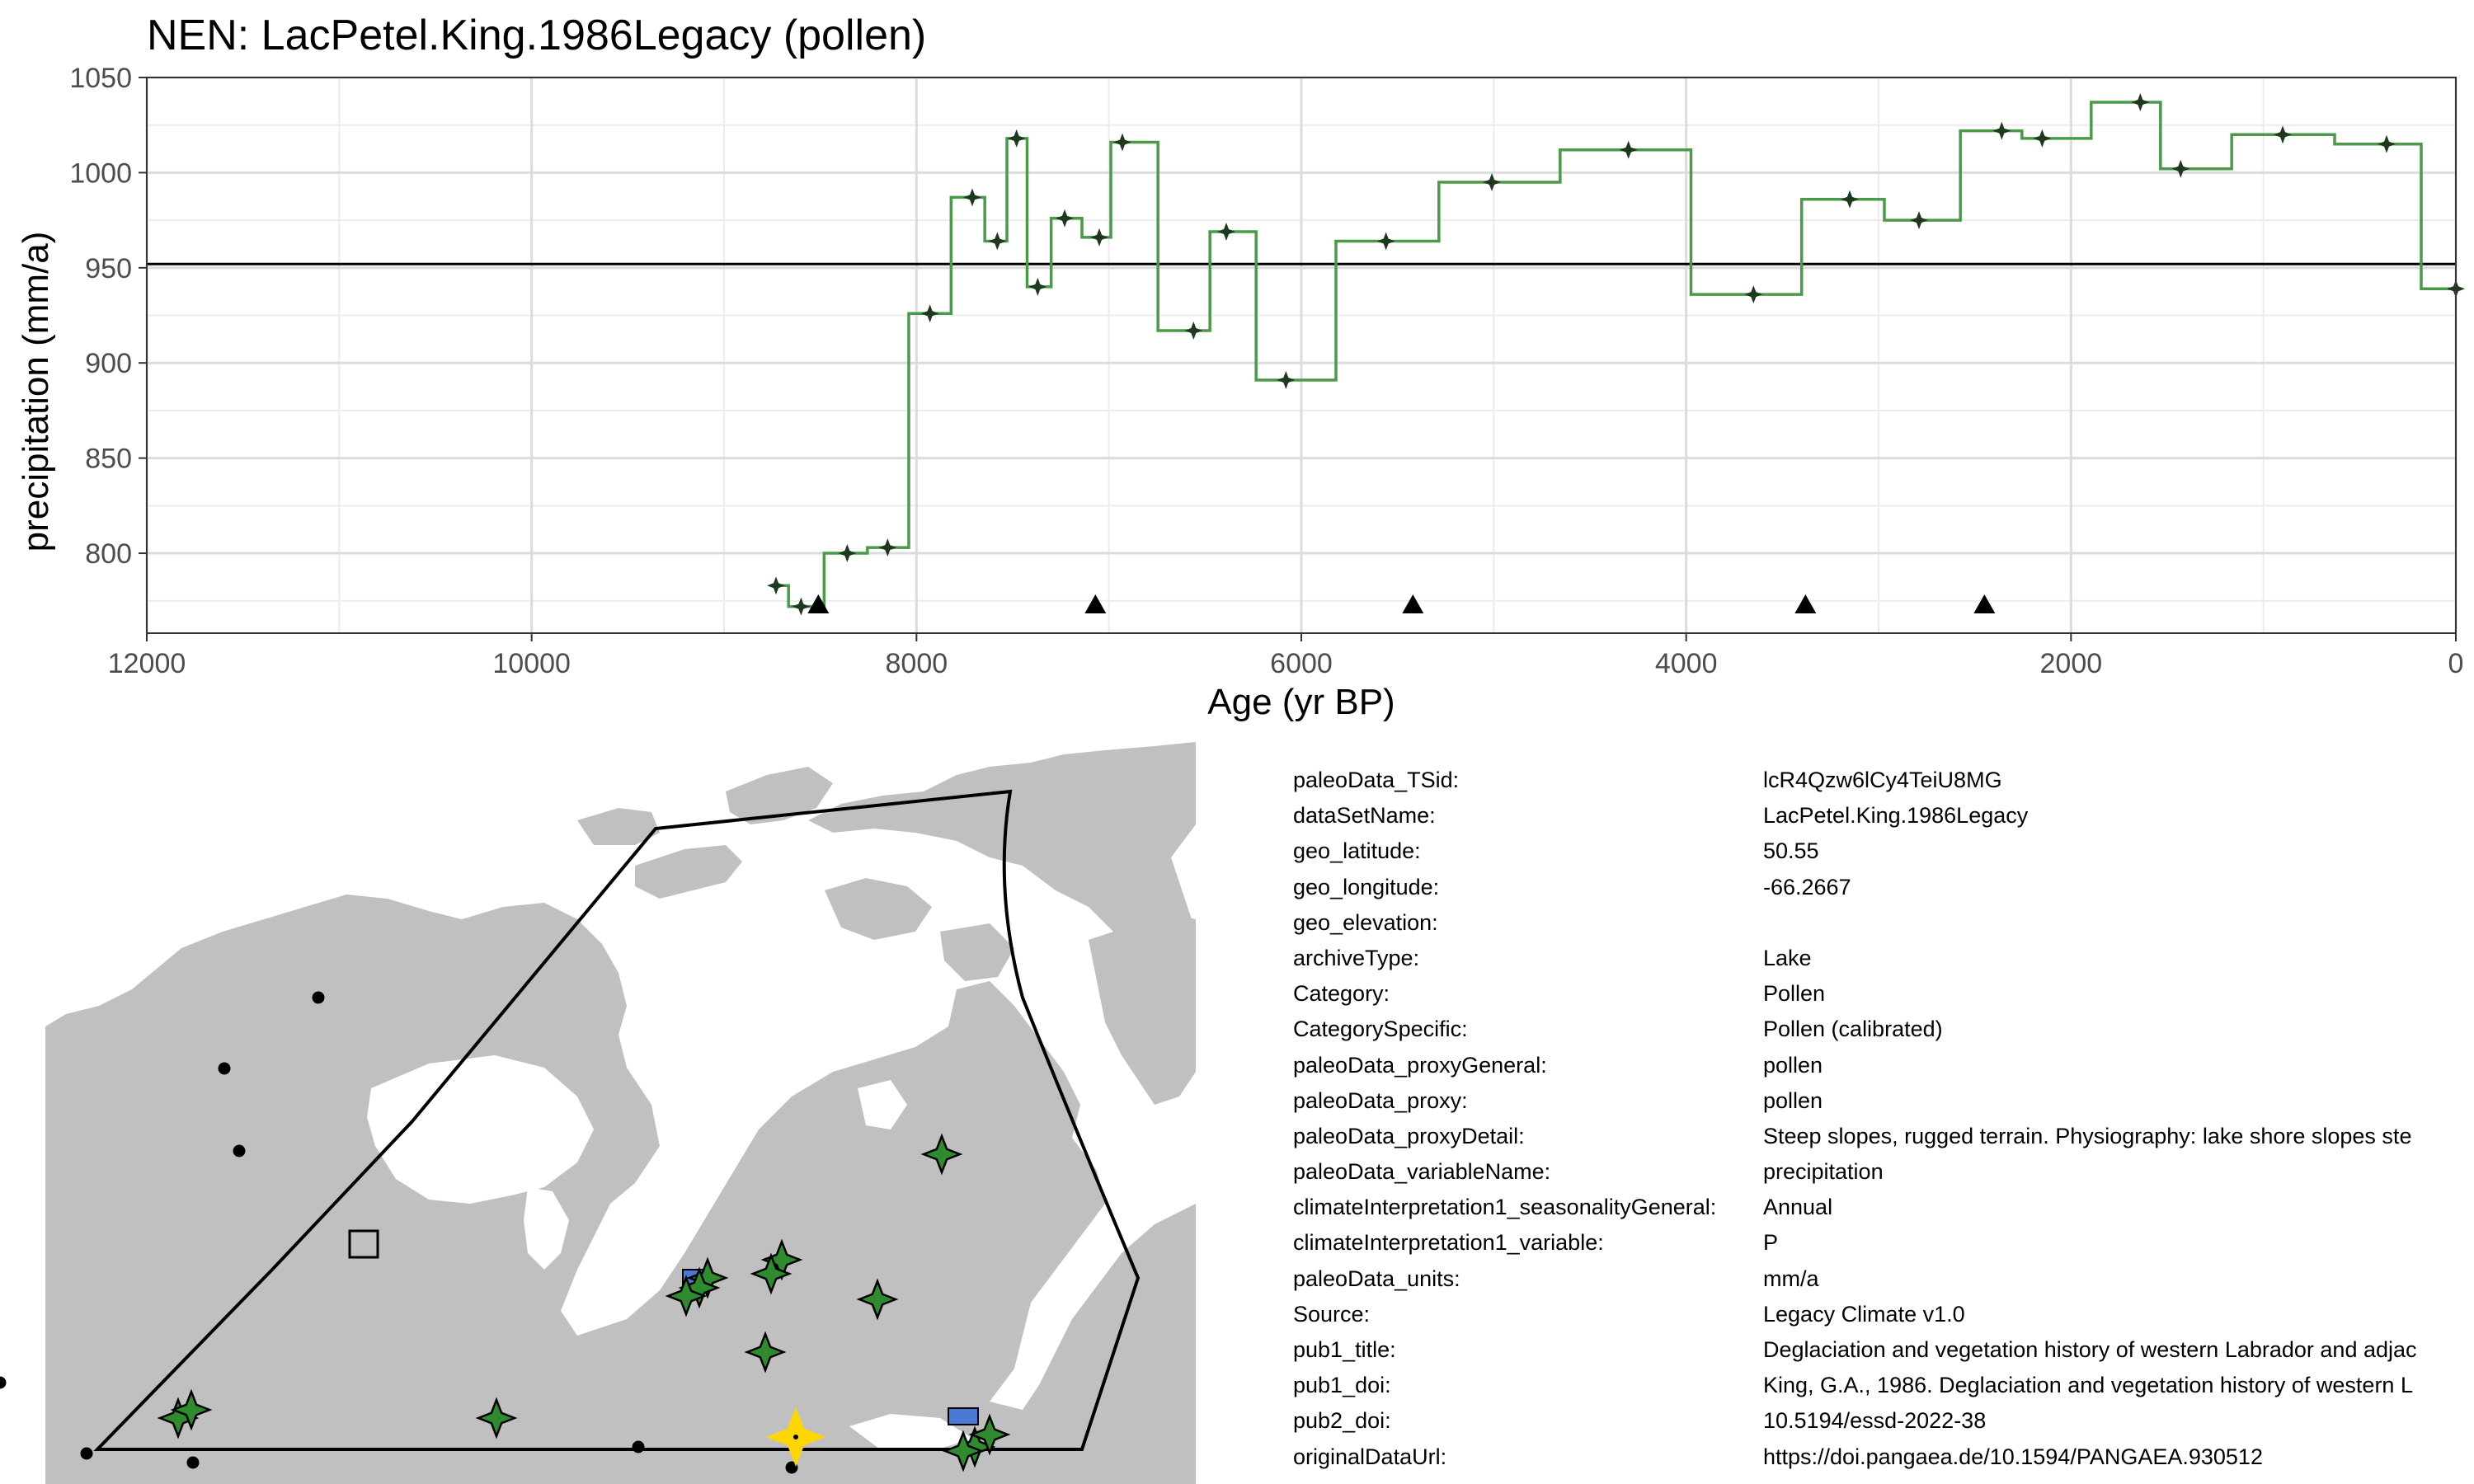 The width and height of the screenshot is (2474, 1484). I want to click on metadata-key: paleoData_variableName:, so click(1422, 1172).